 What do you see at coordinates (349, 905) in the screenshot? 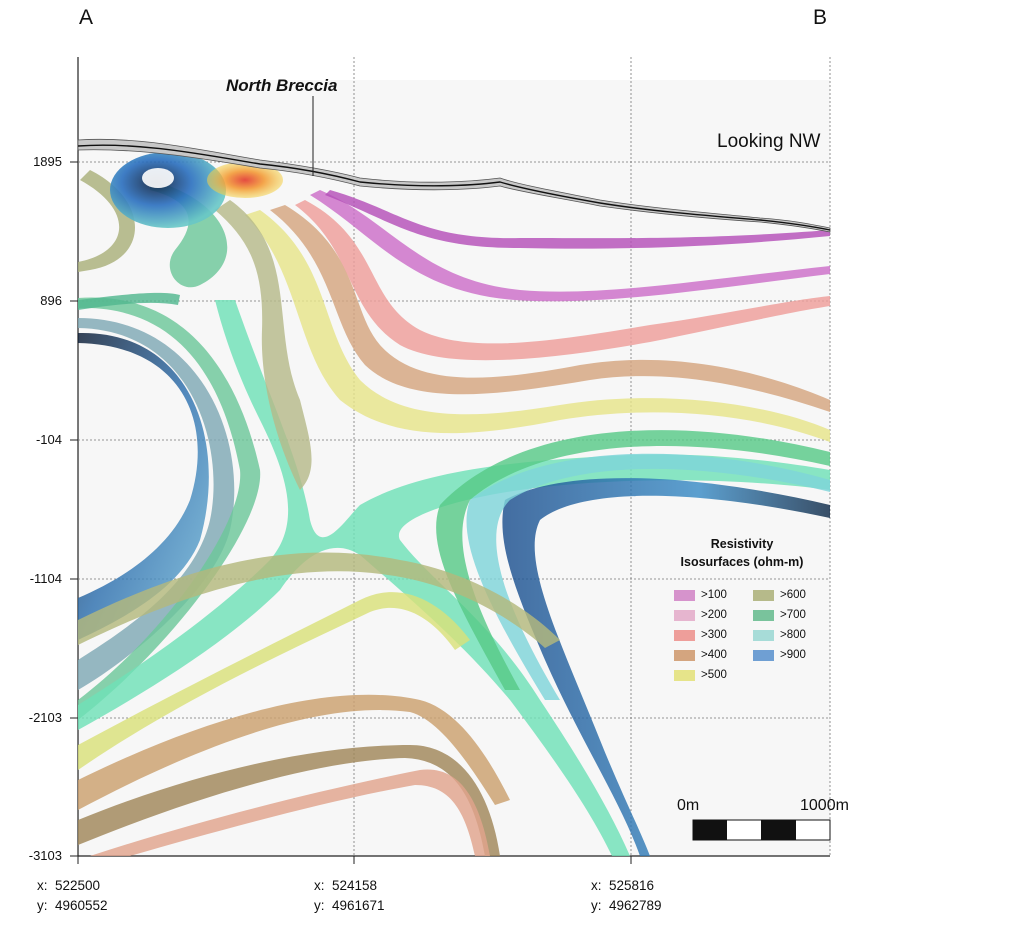
I see `northing-value: y: 4961671` at bounding box center [349, 905].